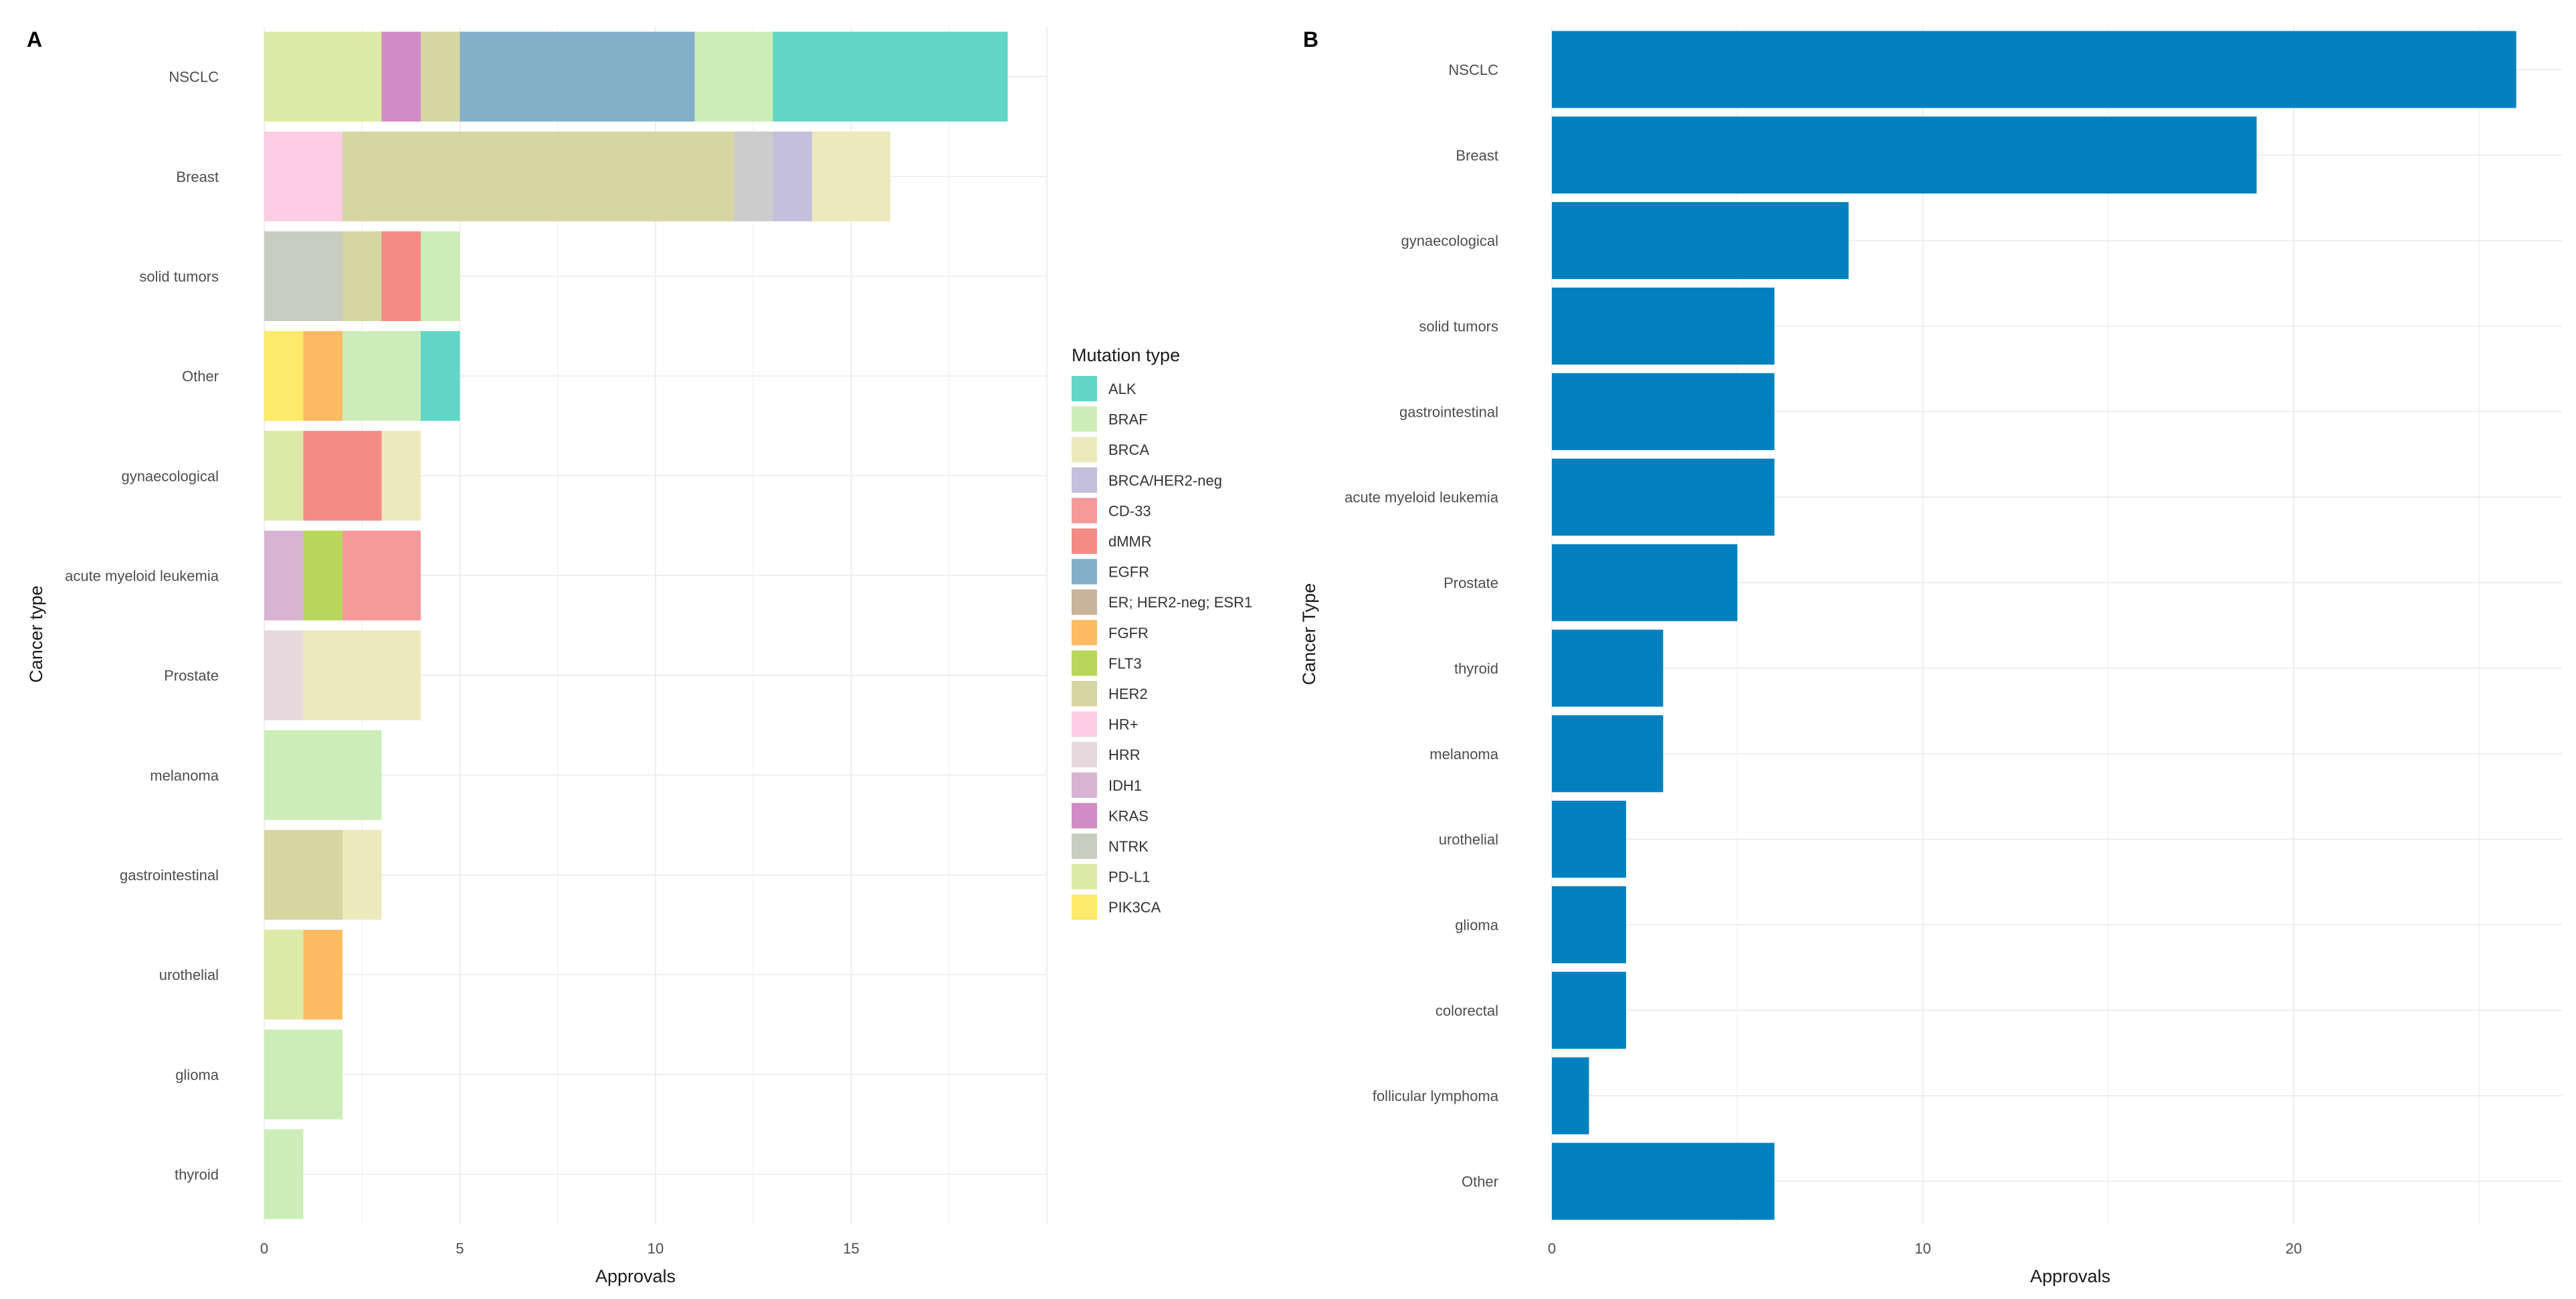 The width and height of the screenshot is (2576, 1299). What do you see at coordinates (560, 1249) in the screenshot?
I see `panel-a-x-tick-labels: 0 5 10 15` at bounding box center [560, 1249].